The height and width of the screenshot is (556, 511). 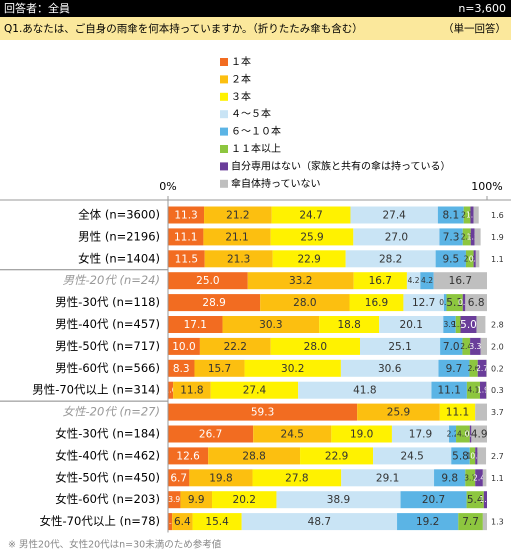 What do you see at coordinates (119, 236) in the screenshot?
I see `category-label: 男性 (n=2196)` at bounding box center [119, 236].